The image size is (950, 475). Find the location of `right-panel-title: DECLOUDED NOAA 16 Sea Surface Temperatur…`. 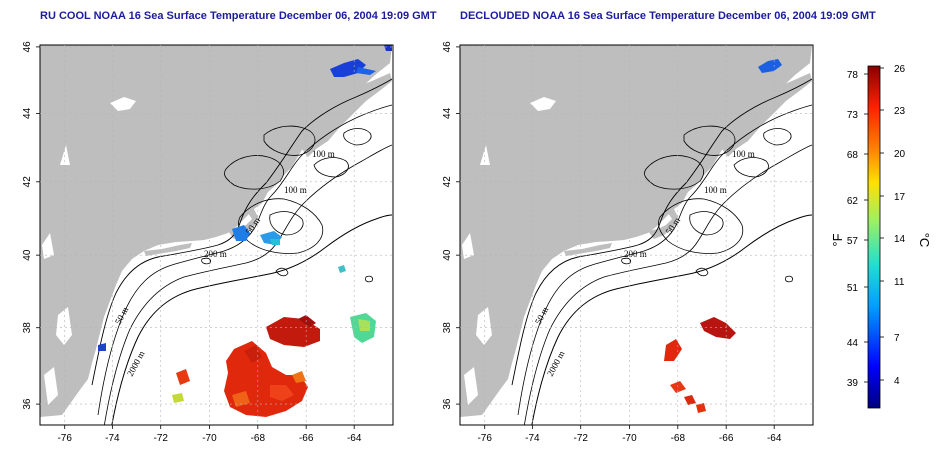

right-panel-title: DECLOUDED NOAA 16 Sea Surface Temperatur… is located at coordinates (668, 16).